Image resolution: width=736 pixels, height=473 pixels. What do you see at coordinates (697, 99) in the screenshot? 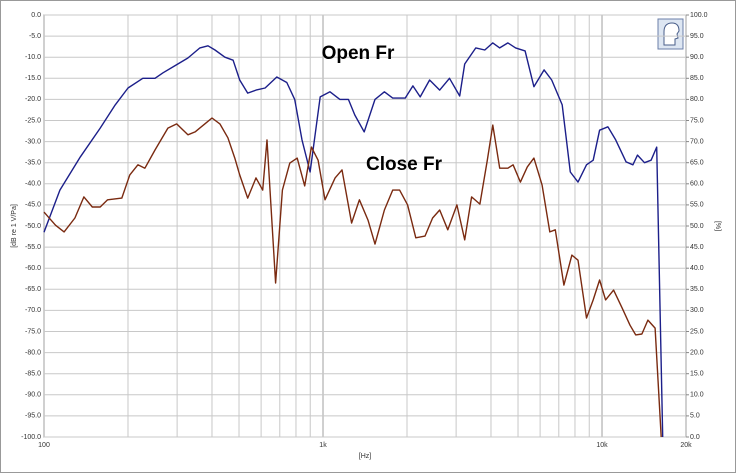
I see `y2-tick-label: 80.0` at bounding box center [697, 99].